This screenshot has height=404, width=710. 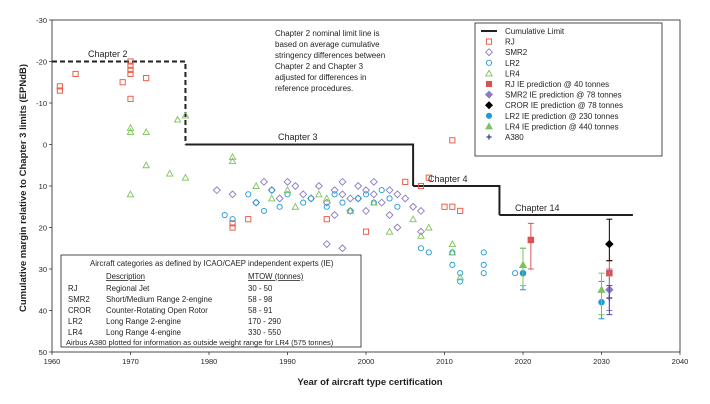 I want to click on y-tick-label: -10, so click(x=41, y=103).